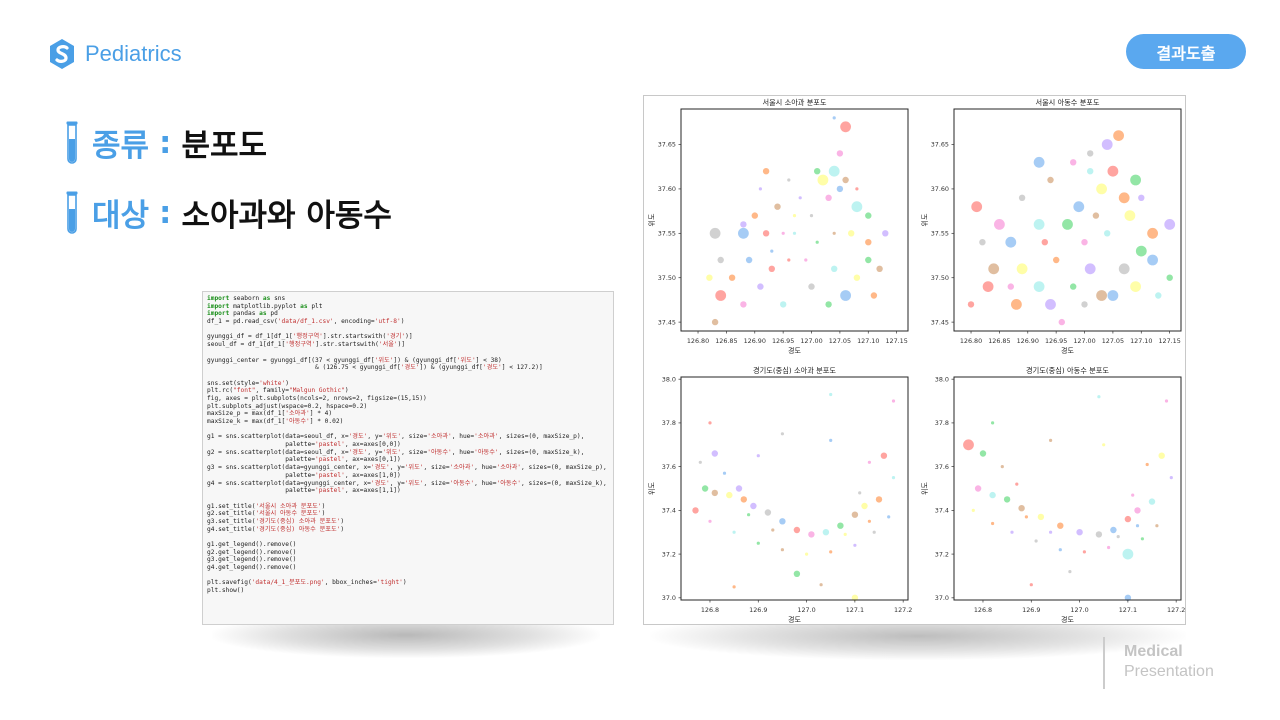 This screenshot has height=720, width=1280. What do you see at coordinates (307, 337) in the screenshot?
I see `code-token: '행정구역'` at bounding box center [307, 337].